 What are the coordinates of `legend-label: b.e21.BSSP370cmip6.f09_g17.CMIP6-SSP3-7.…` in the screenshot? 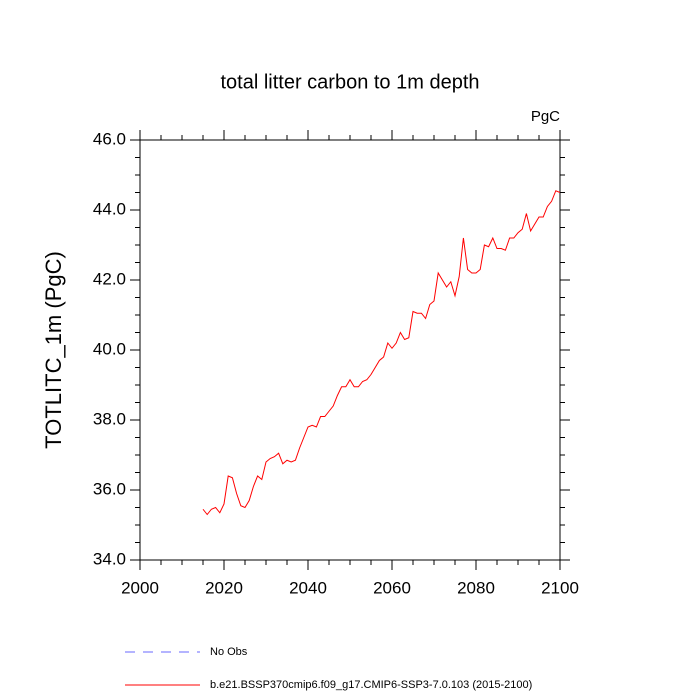 It's located at (371, 685).